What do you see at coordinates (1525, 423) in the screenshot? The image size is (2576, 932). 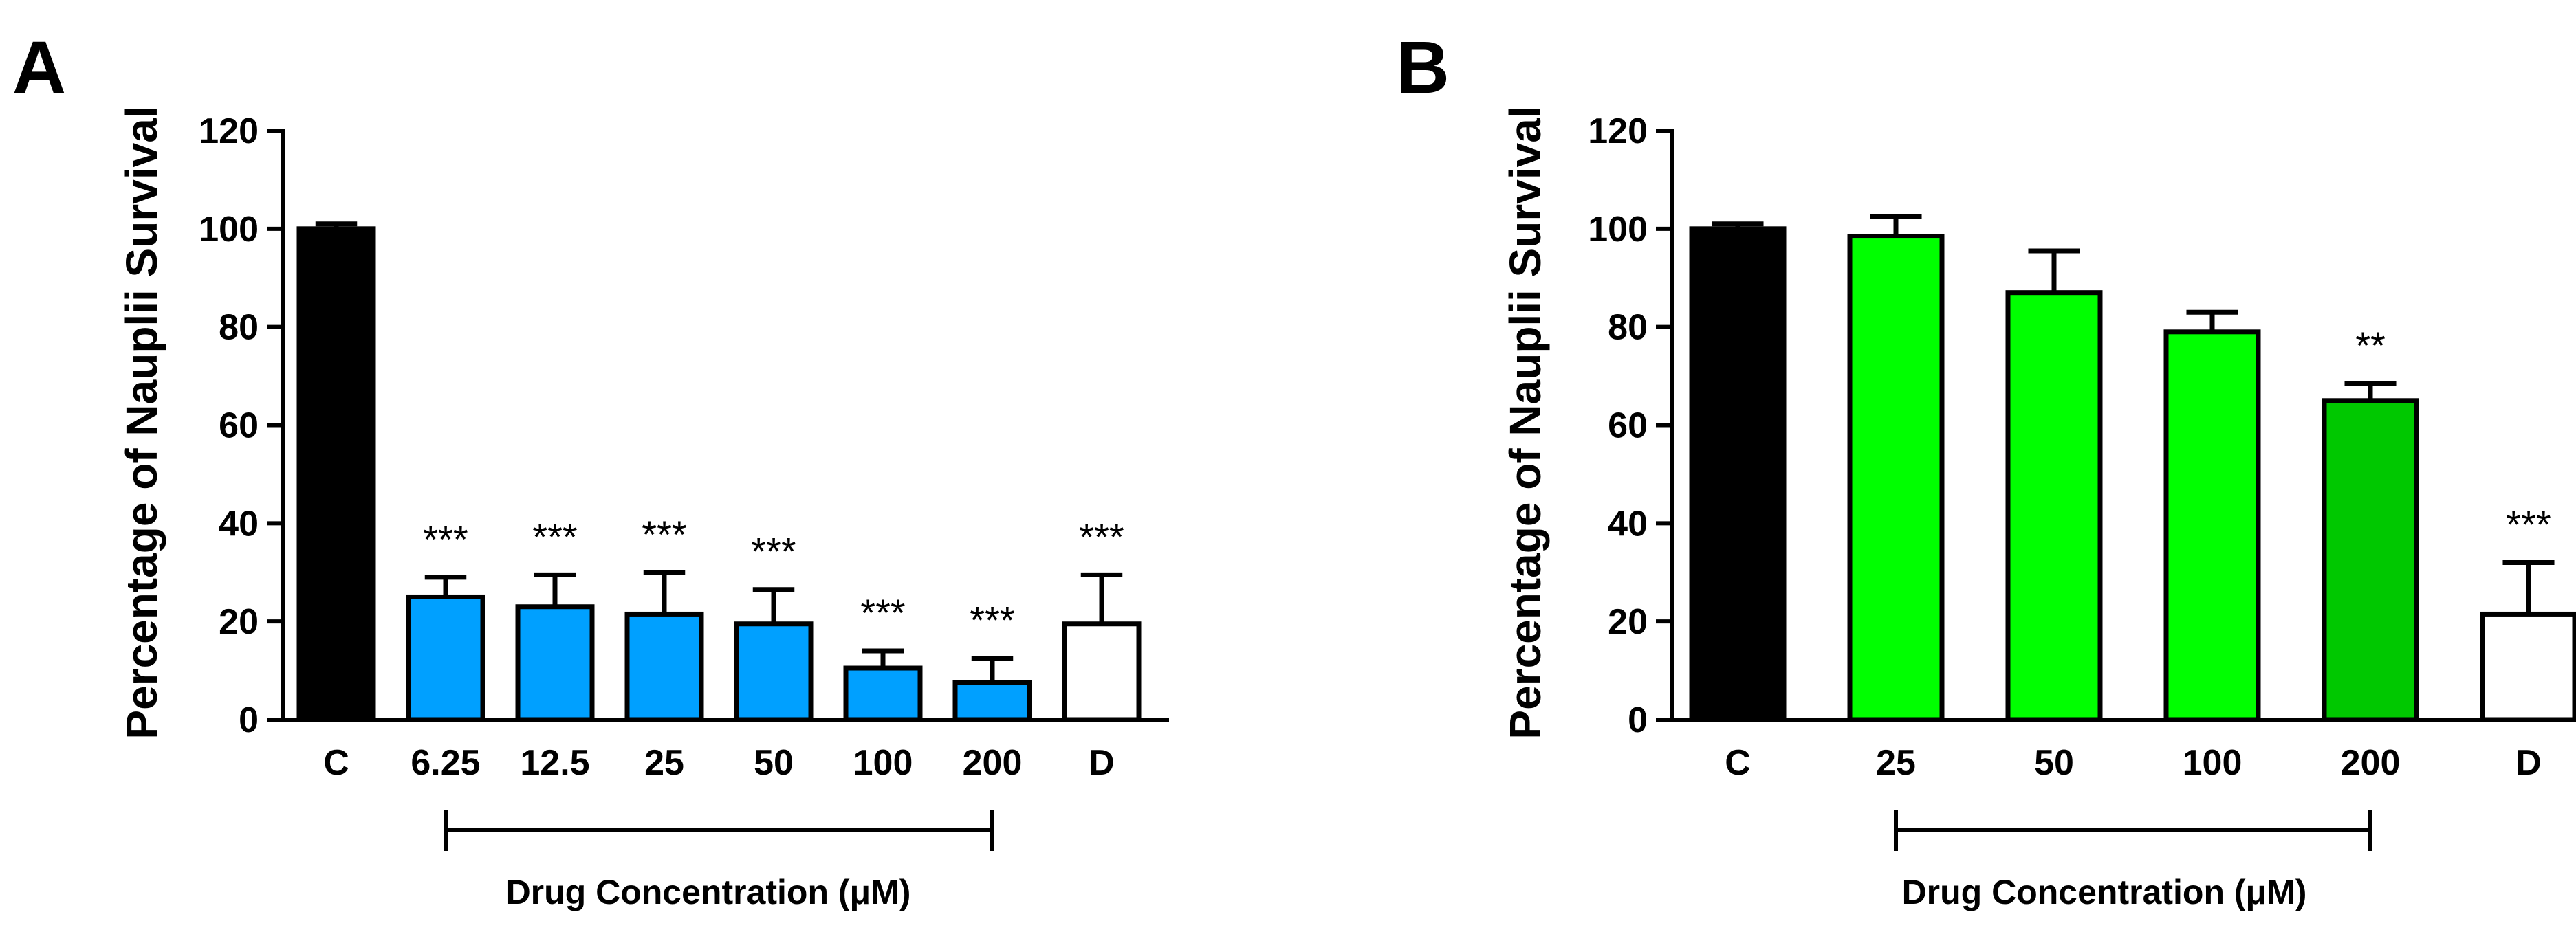 I see `panel-b-y-axis-label: Percentage of Nauplii Survival` at bounding box center [1525, 423].